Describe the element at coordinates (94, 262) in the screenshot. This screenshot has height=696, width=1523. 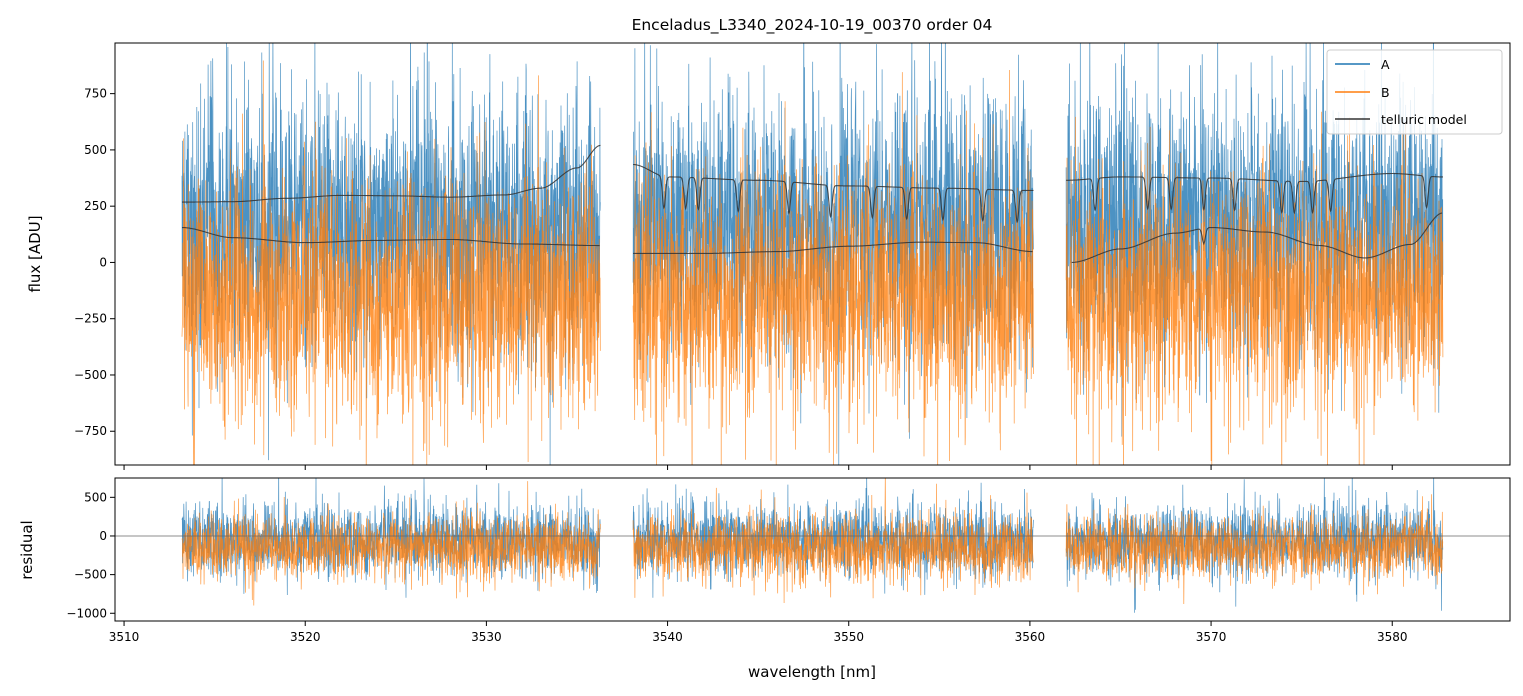
I see `main-y-ticks: −750 −500 −250 0 250 500 750` at that location.